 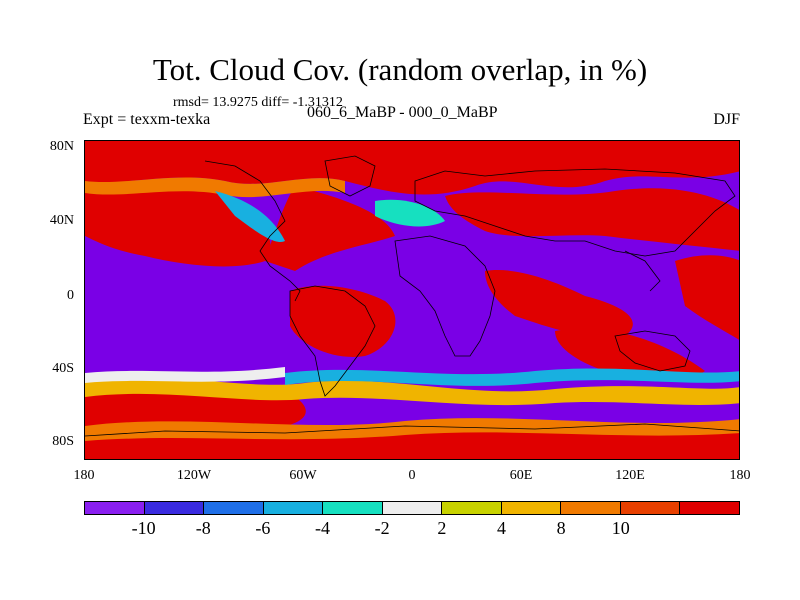 What do you see at coordinates (592, 219) in the screenshot?
I see `field-eurasia-red` at bounding box center [592, 219].